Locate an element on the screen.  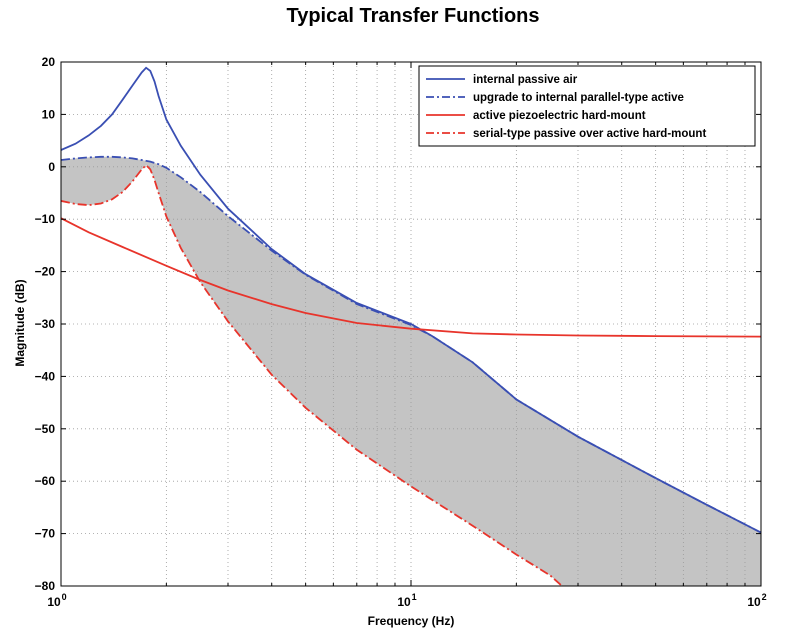
legend-box is located at coordinates (587, 106).